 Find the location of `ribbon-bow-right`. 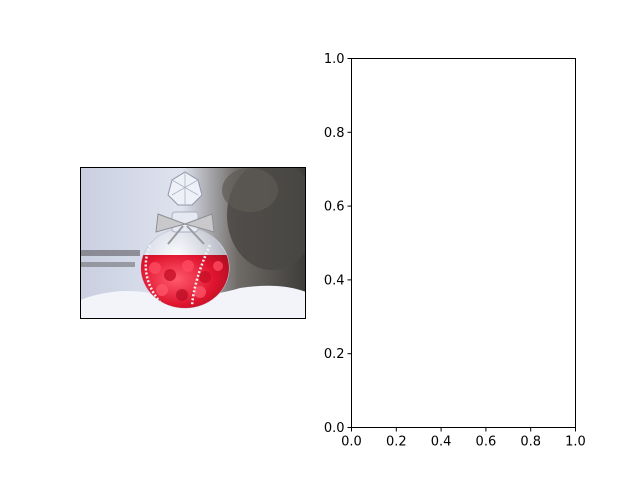

ribbon-bow-right is located at coordinates (199, 223).